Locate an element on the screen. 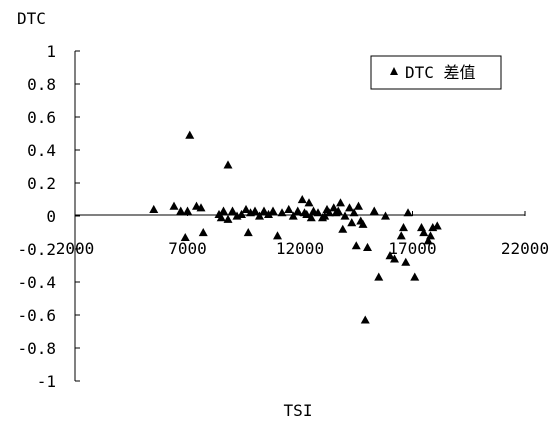 The image size is (555, 424). legend: DTC 差值 is located at coordinates (436, 72).